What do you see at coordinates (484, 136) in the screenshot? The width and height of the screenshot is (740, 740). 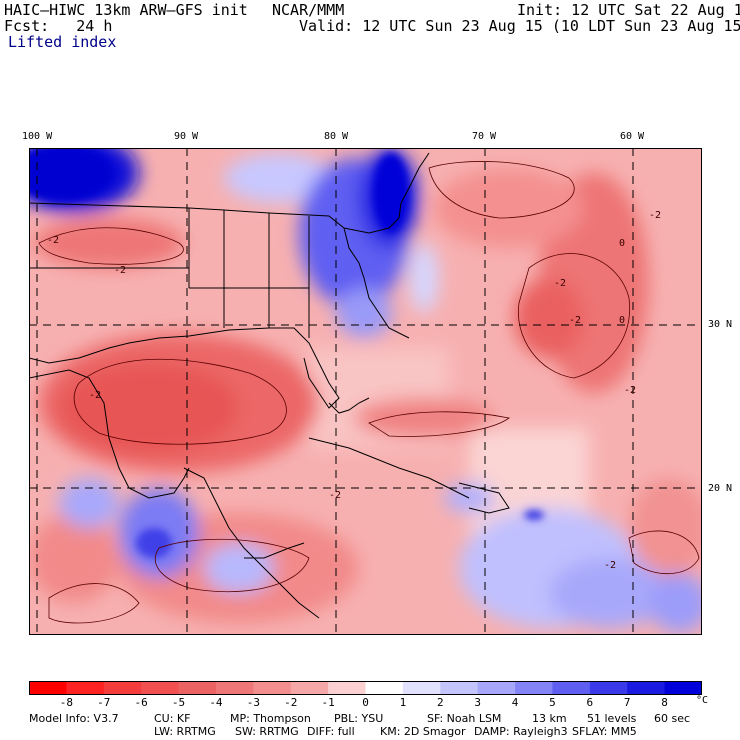 I see `lon-label-70w: 70 W` at bounding box center [484, 136].